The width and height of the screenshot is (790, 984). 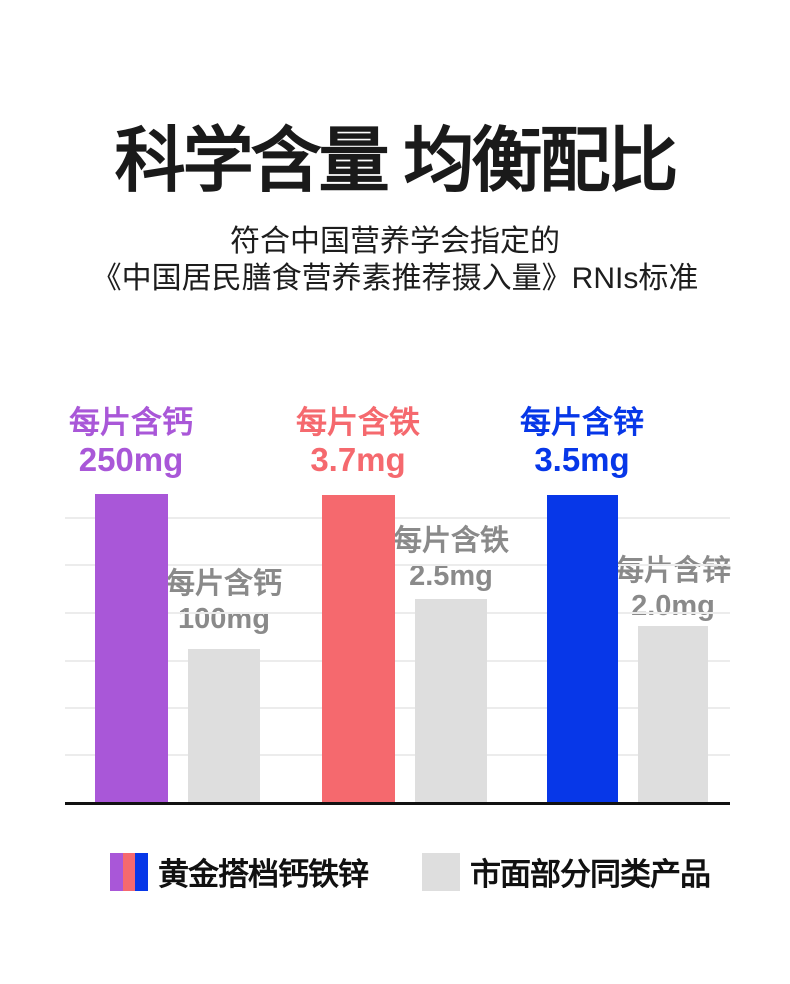 I want to click on legend-swatch-brand, so click(x=129, y=871).